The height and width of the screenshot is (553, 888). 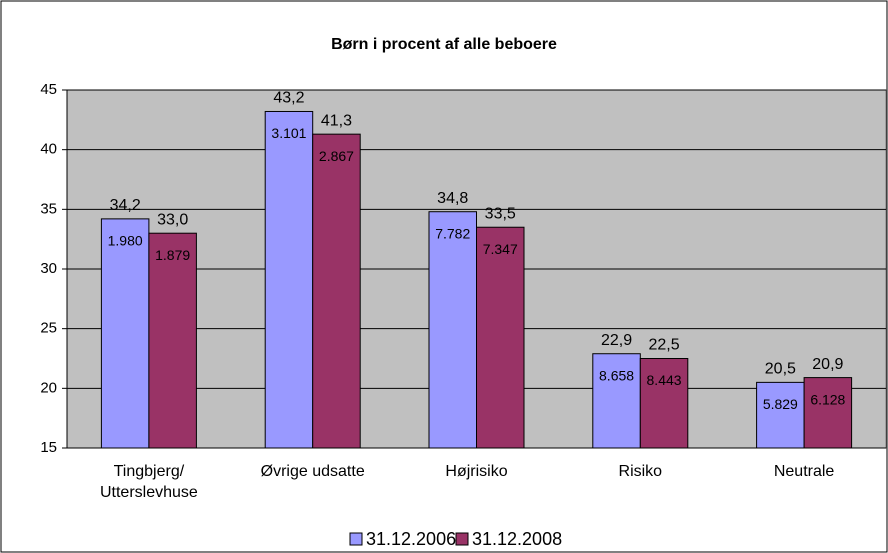 What do you see at coordinates (663, 345) in the screenshot?
I see `value-label: 22,5` at bounding box center [663, 345].